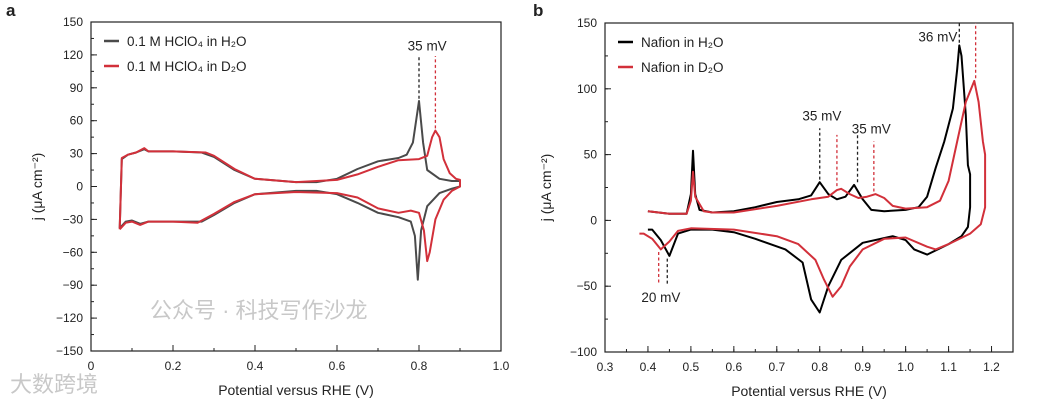 The image size is (1042, 411). Describe the element at coordinates (587, 286) in the screenshot. I see `y-tick-label: −50` at that location.